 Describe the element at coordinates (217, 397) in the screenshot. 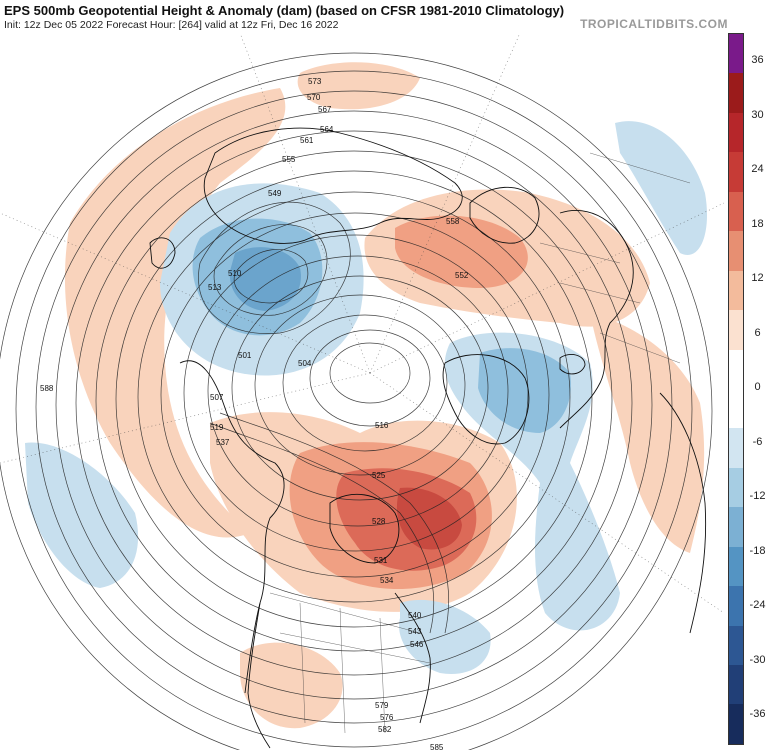

I see `contour-label: 507` at that location.